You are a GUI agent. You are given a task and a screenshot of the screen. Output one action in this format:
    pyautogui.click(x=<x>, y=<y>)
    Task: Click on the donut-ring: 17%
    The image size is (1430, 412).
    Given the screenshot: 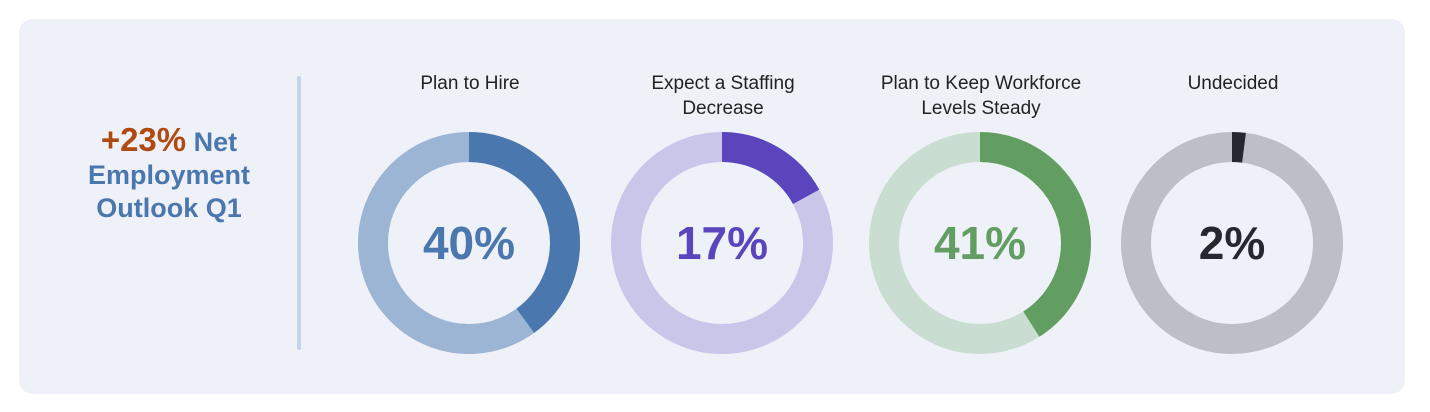 What is the action you would take?
    pyautogui.click(x=722, y=243)
    